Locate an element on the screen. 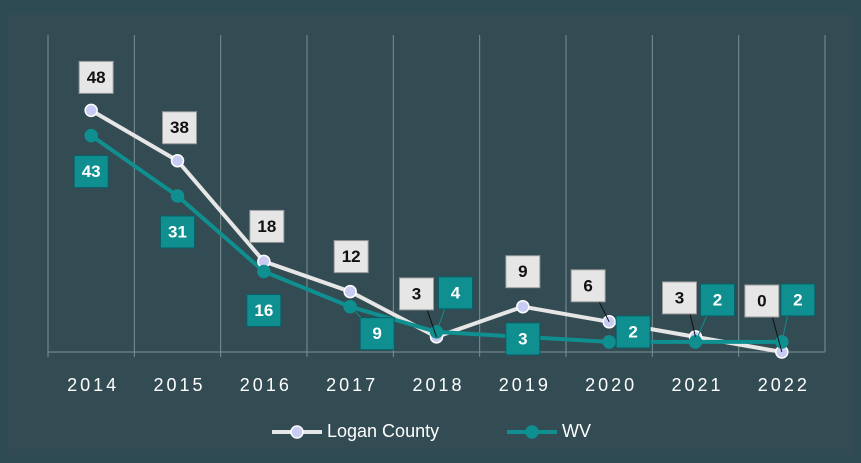  legend-label: WV is located at coordinates (576, 431).